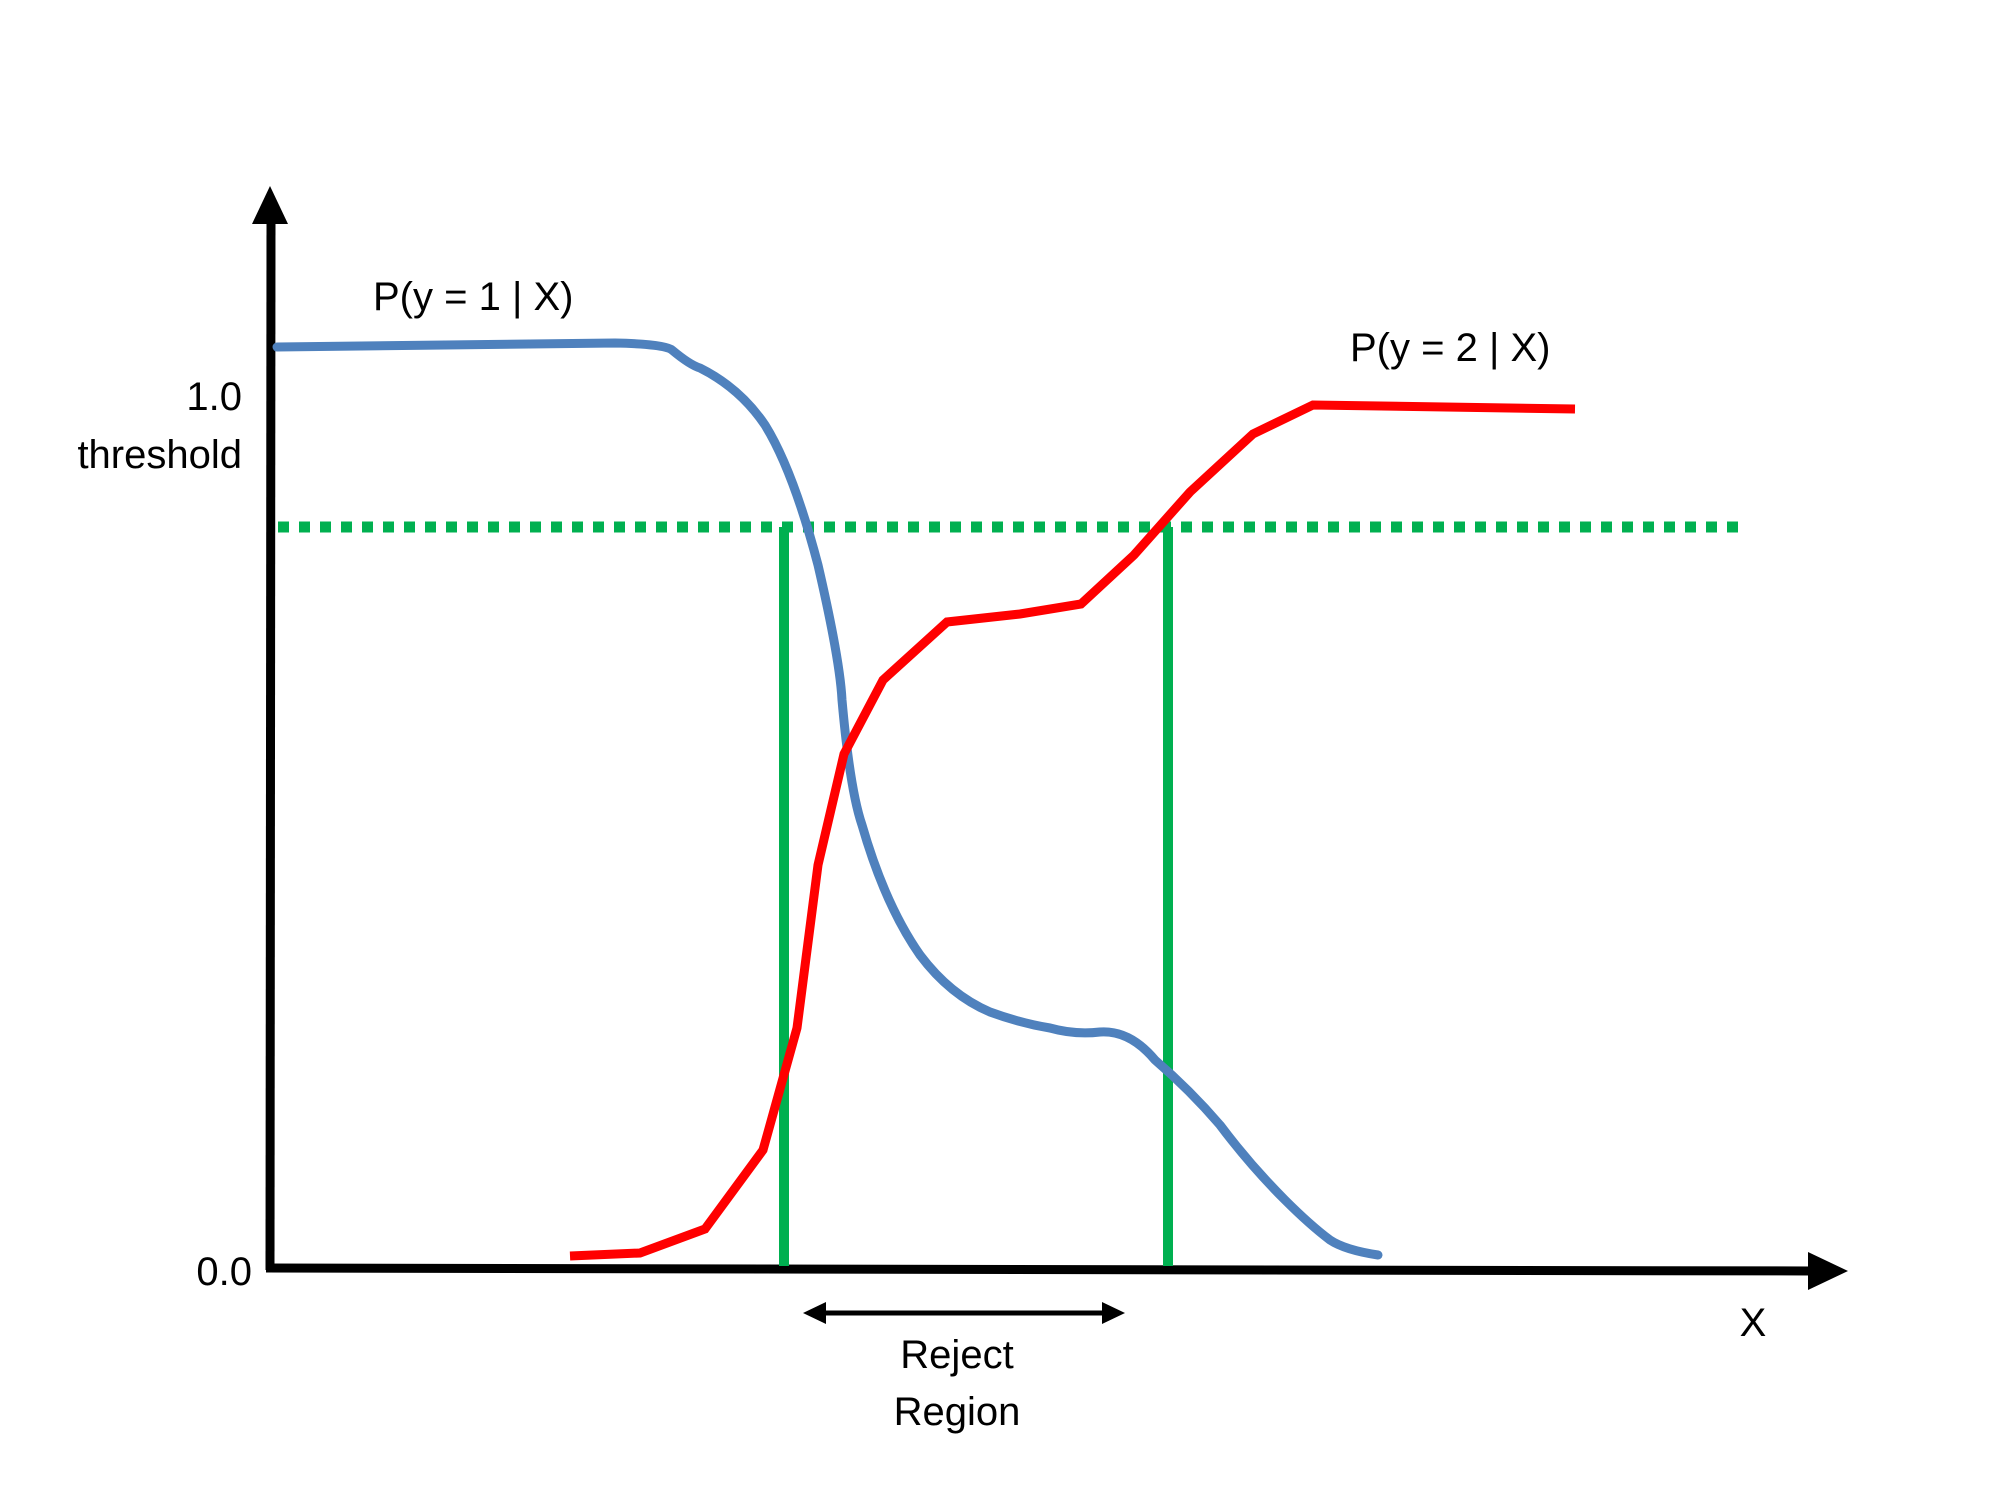 This screenshot has width=2000, height=1500. I want to click on y-axis-arrowhead, so click(270, 205).